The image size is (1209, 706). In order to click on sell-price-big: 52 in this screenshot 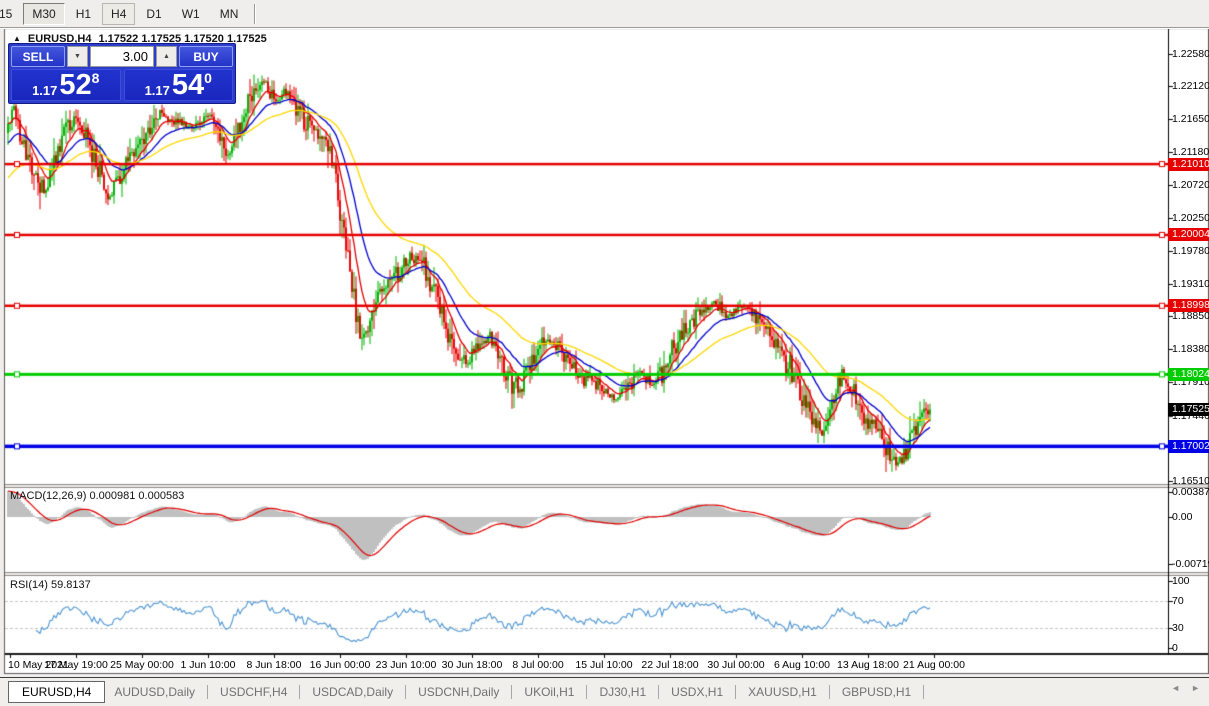, I will do `click(75, 85)`.